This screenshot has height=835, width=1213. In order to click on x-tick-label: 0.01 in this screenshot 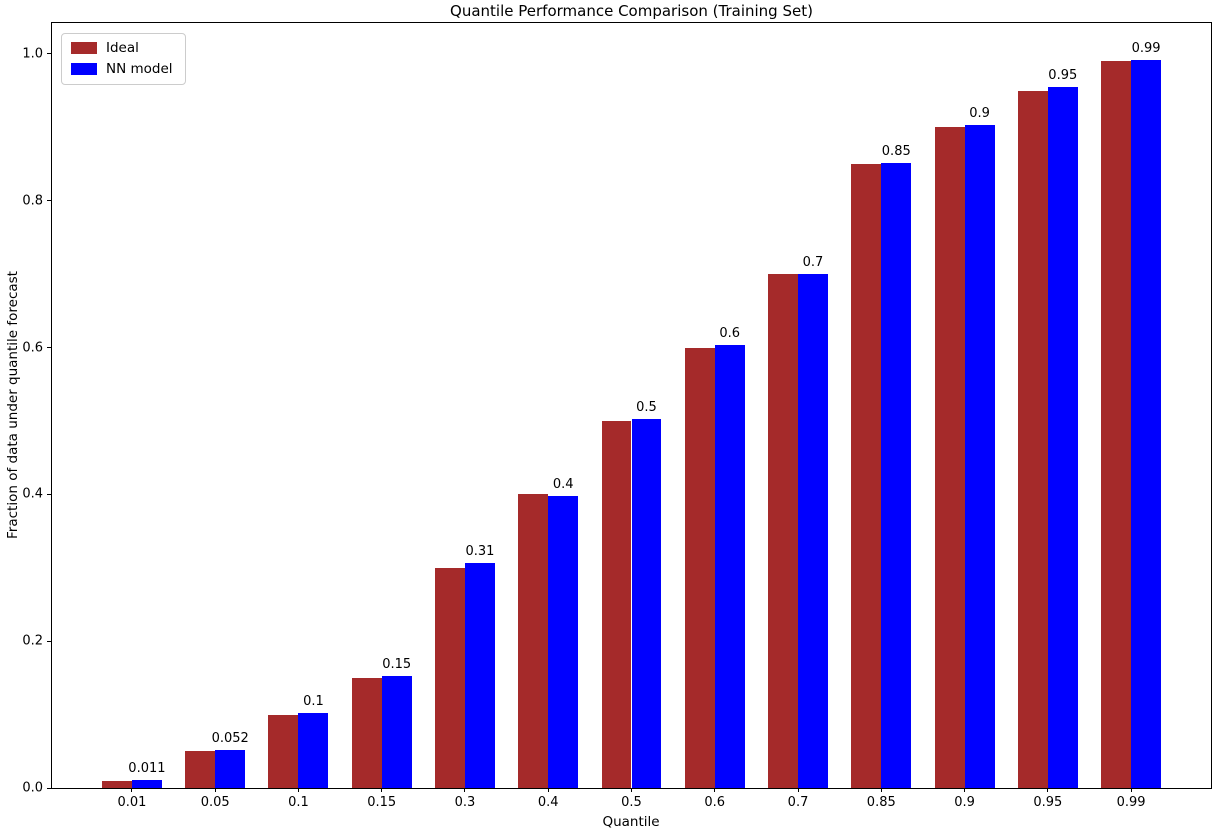, I will do `click(132, 802)`.